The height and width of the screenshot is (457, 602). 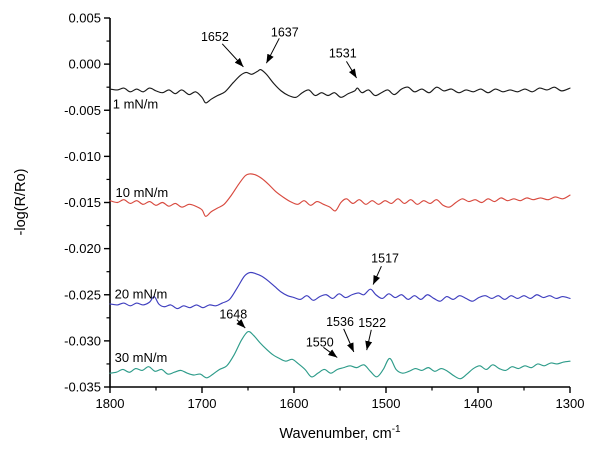 What do you see at coordinates (202, 403) in the screenshot?
I see `x-tick-label: 1700` at bounding box center [202, 403].